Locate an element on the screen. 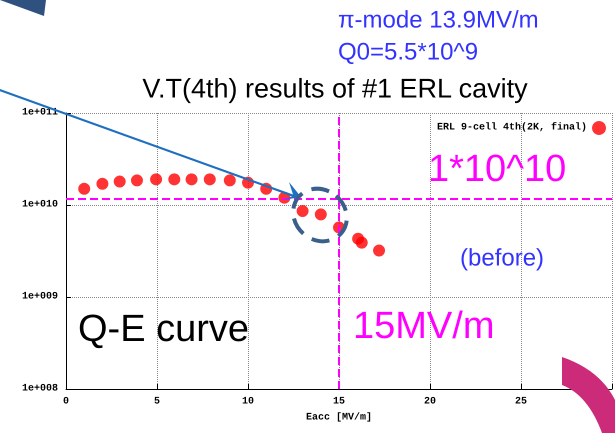 The image size is (615, 433). x-tick-label: 25 is located at coordinates (521, 402).